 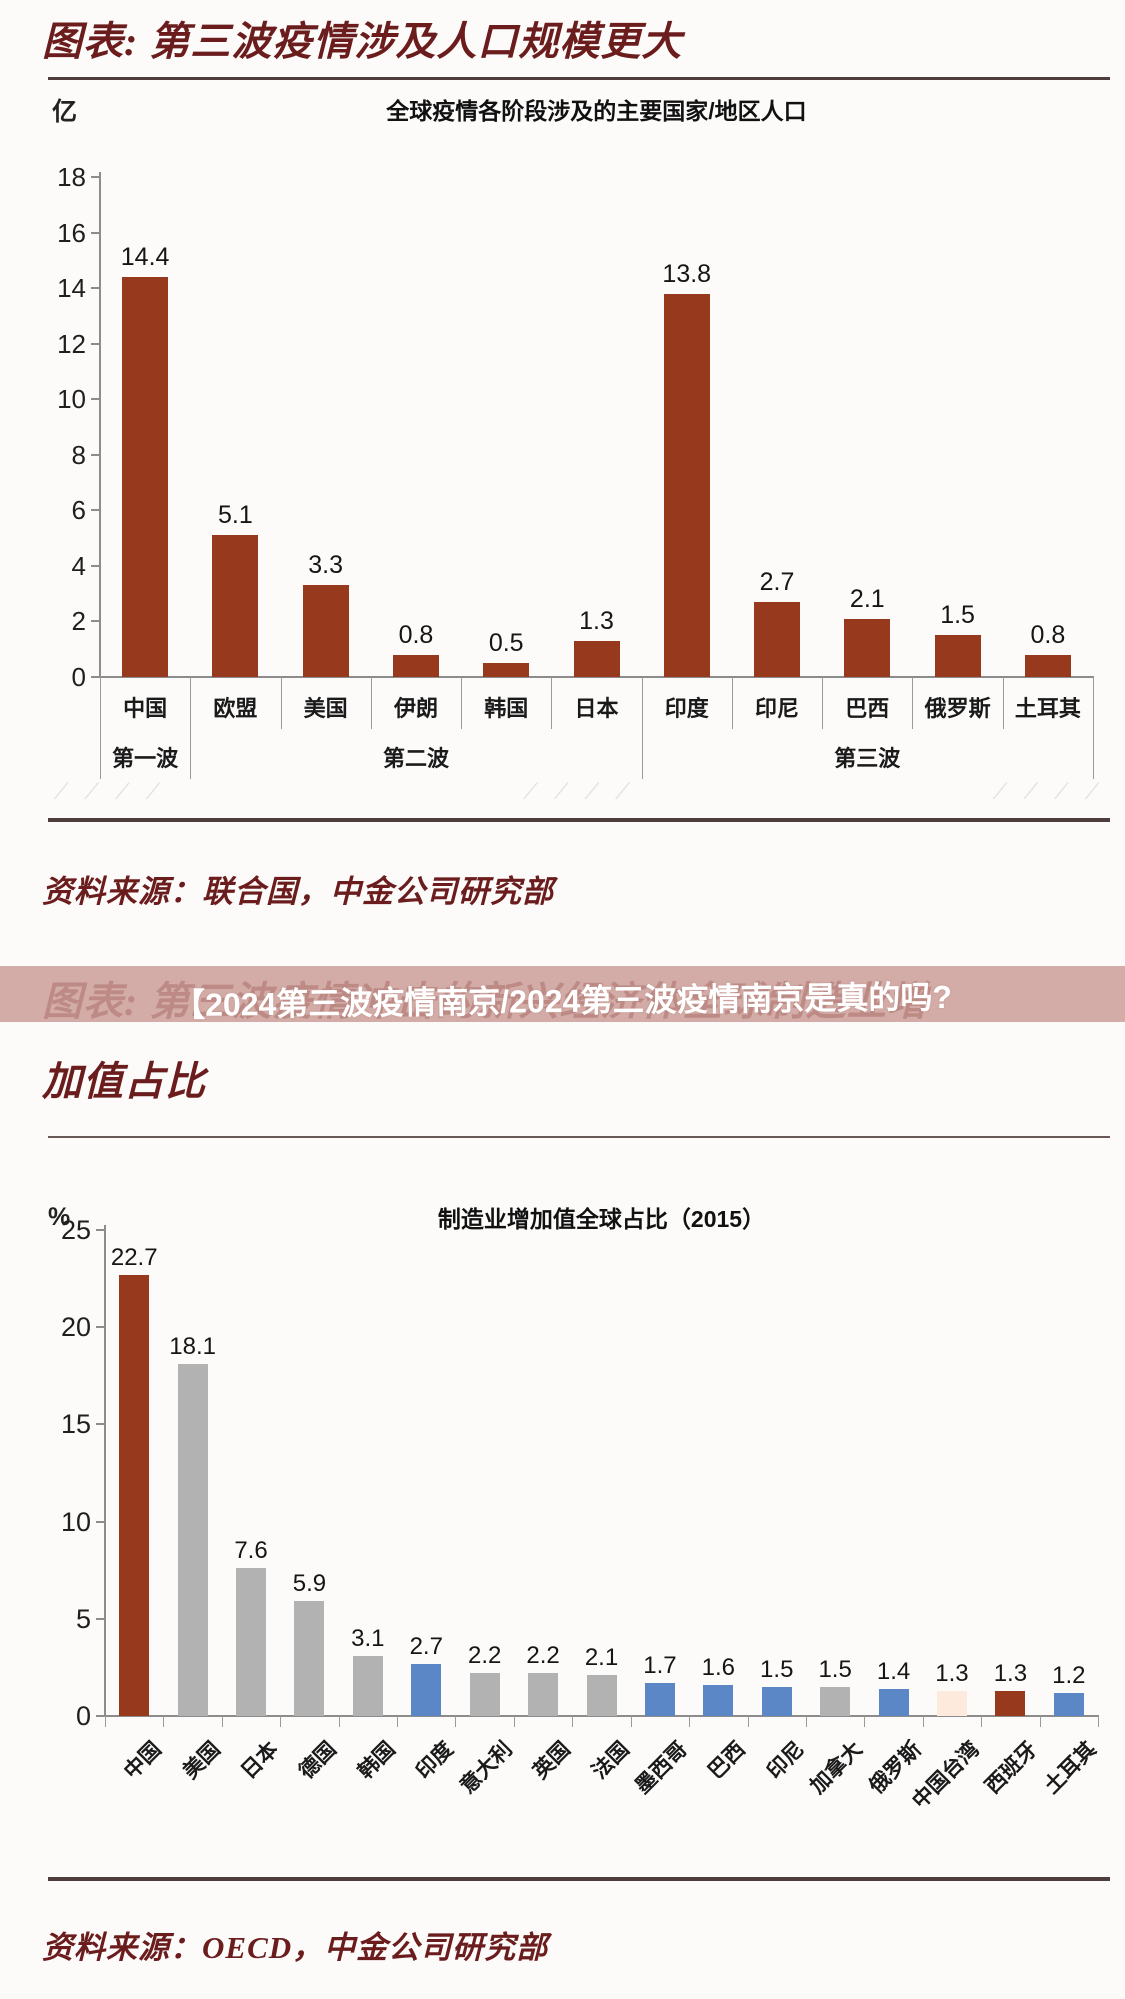 What do you see at coordinates (579, 1137) in the screenshot?
I see `divider-under-section2-title` at bounding box center [579, 1137].